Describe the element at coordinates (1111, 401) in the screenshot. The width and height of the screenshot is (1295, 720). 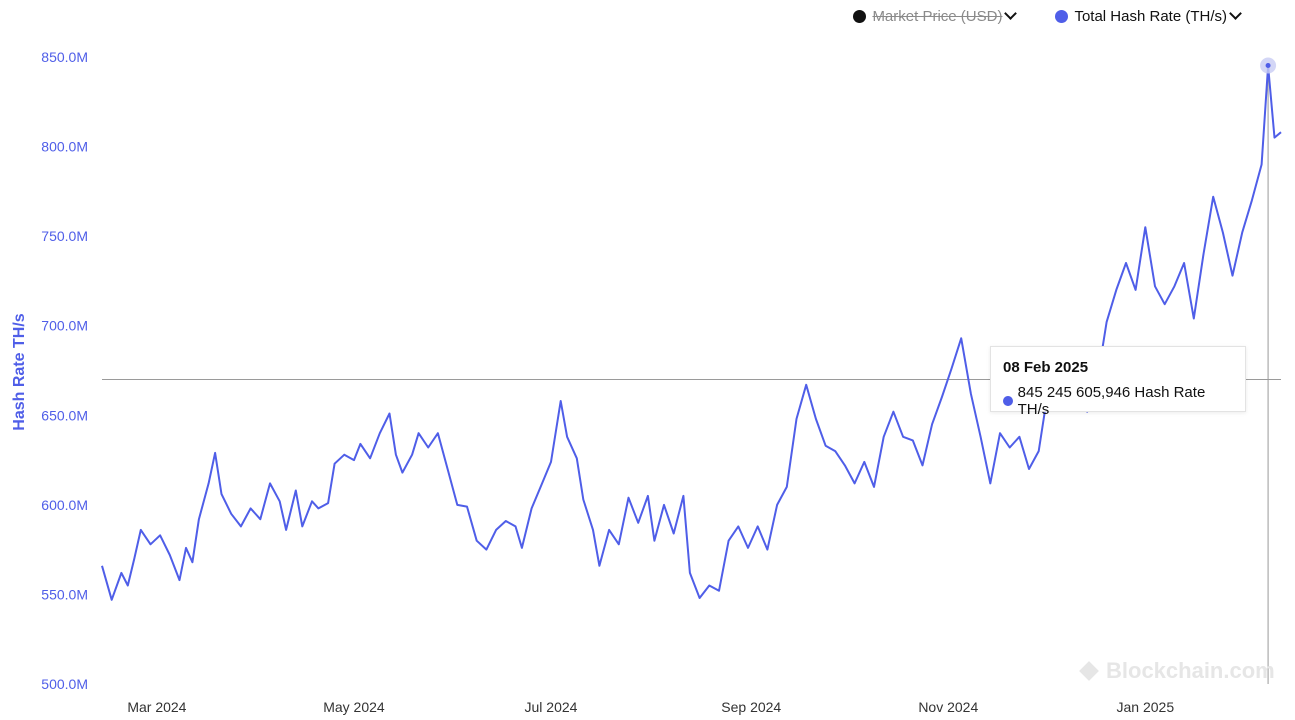
I see `tooltip-value: 845 245 605,946 Hash Rate TH/s` at that location.